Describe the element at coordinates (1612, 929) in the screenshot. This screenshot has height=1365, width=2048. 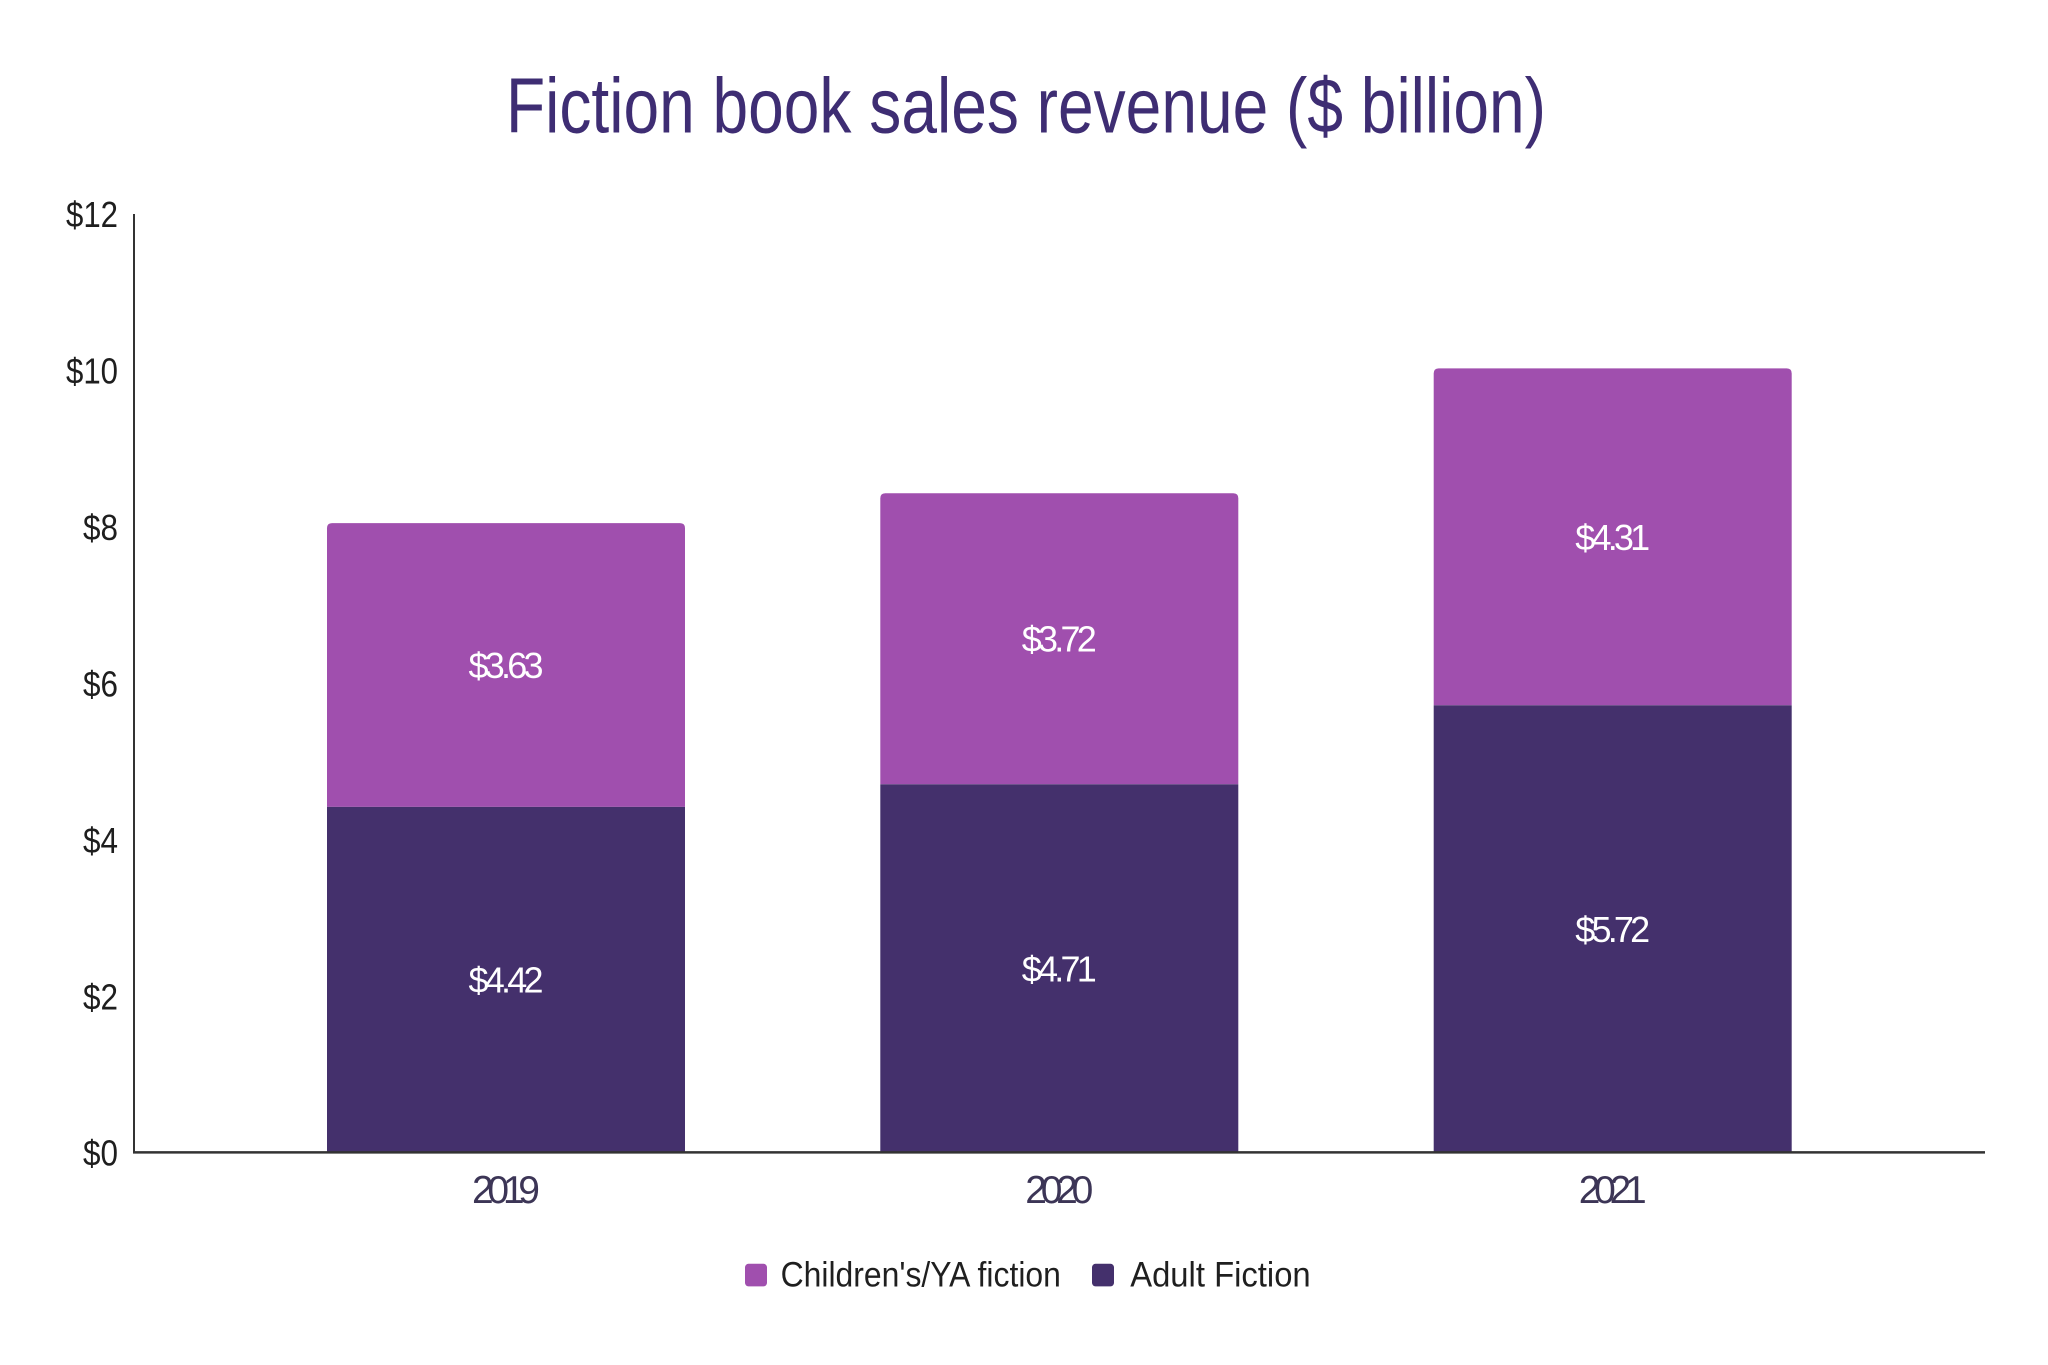
I see `svg-text: $5.72` at that location.